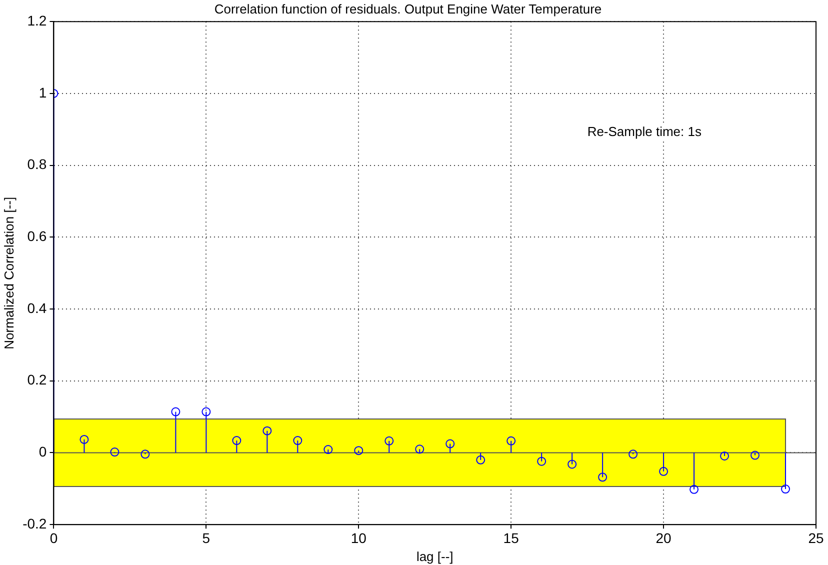 The height and width of the screenshot is (565, 828). Describe the element at coordinates (435, 556) in the screenshot. I see `x-axis-title: lag [--]` at that location.